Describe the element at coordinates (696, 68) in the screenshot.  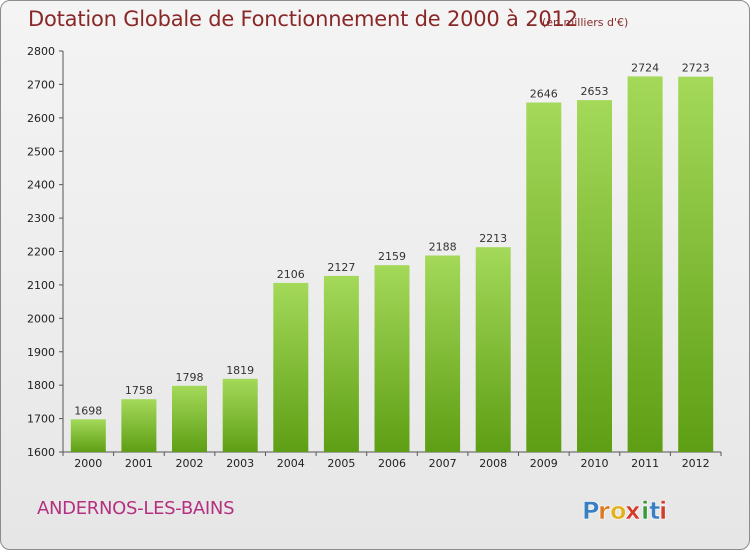
I see `data-label-2012: 2723` at that location.